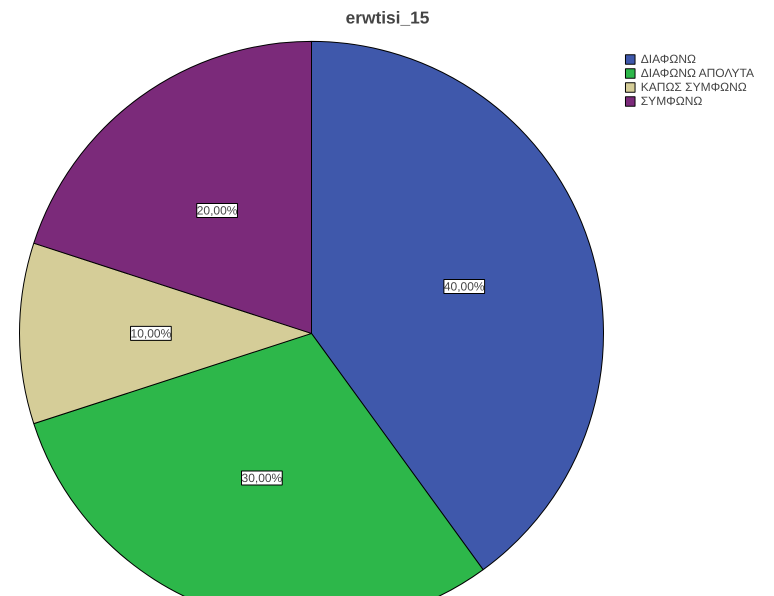  I want to click on legend-label: ΔΙΑΦΩΝΩ, so click(668, 59).